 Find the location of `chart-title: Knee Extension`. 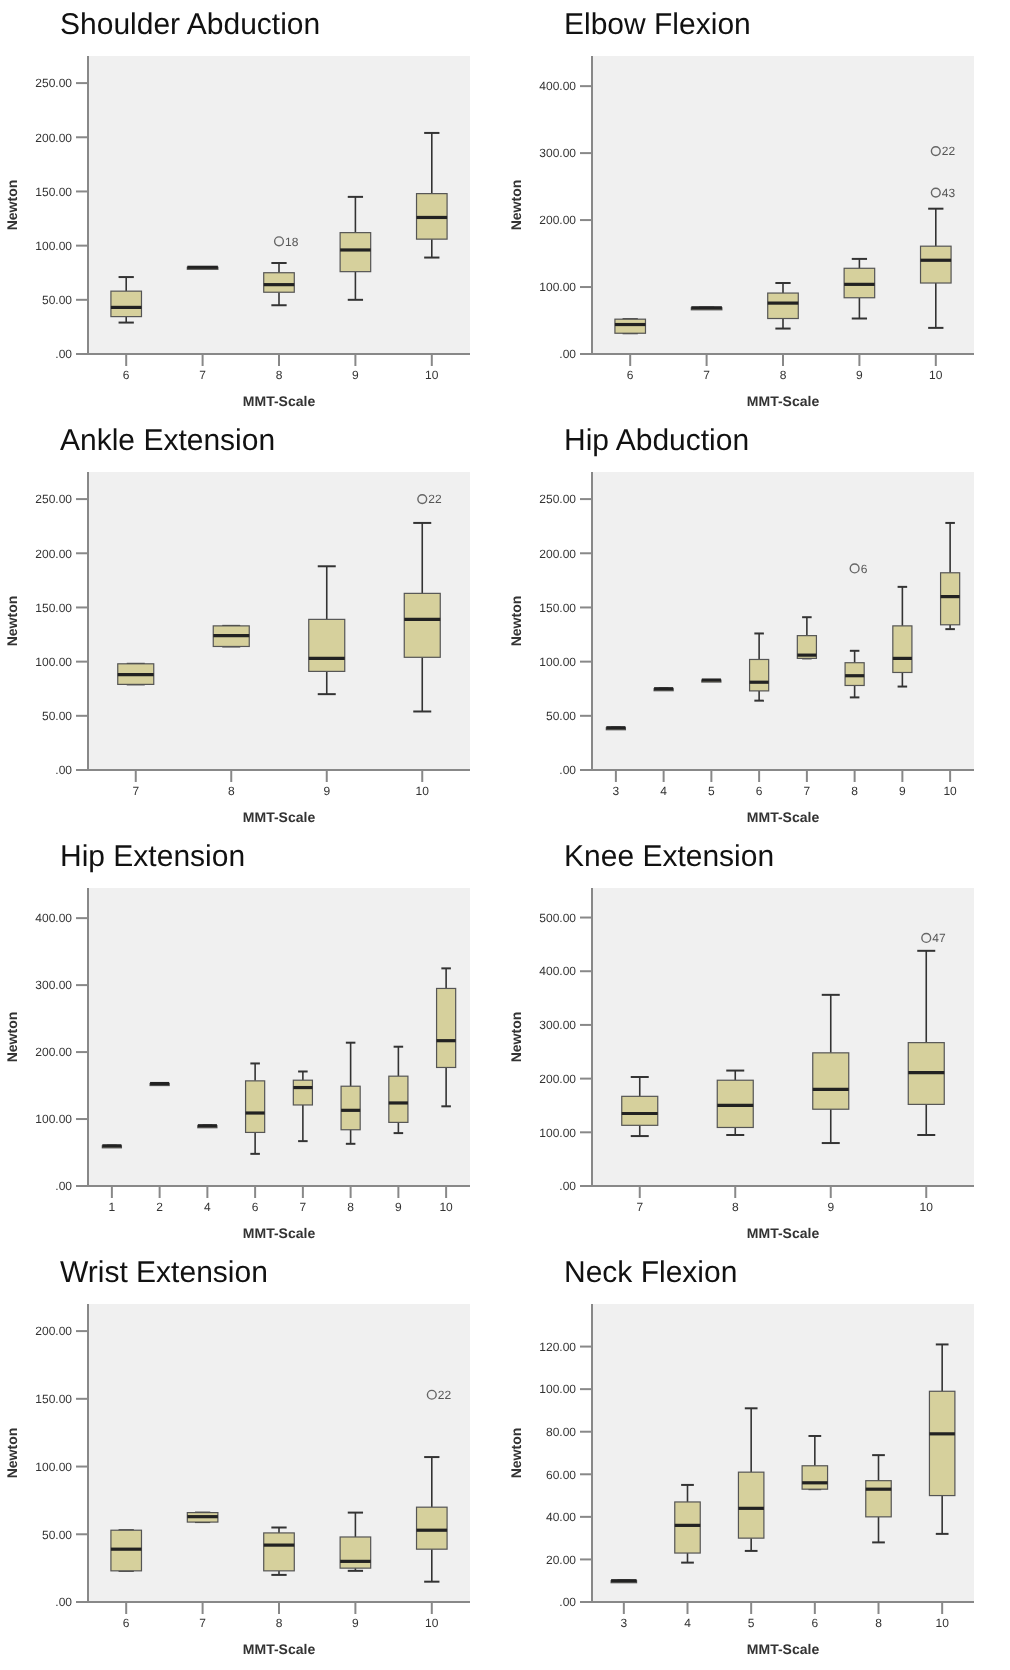

chart-title: Knee Extension is located at coordinates (669, 858).